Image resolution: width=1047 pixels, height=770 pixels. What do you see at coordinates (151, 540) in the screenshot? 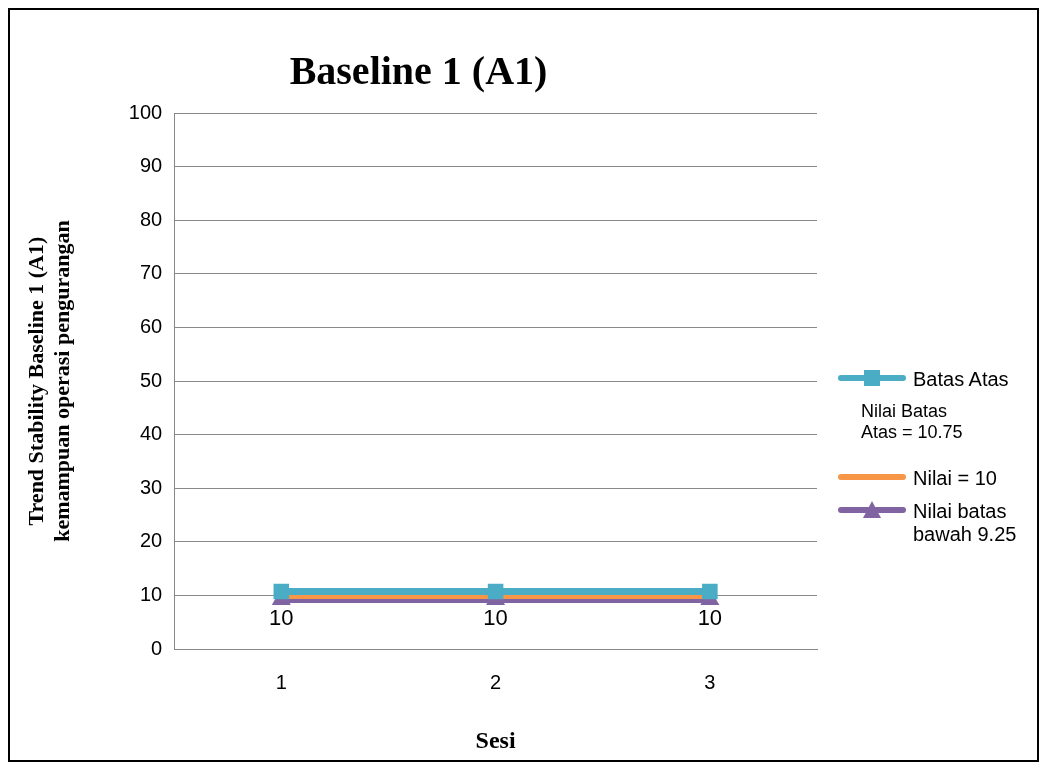
I see `y-tick-label: 20` at bounding box center [151, 540].